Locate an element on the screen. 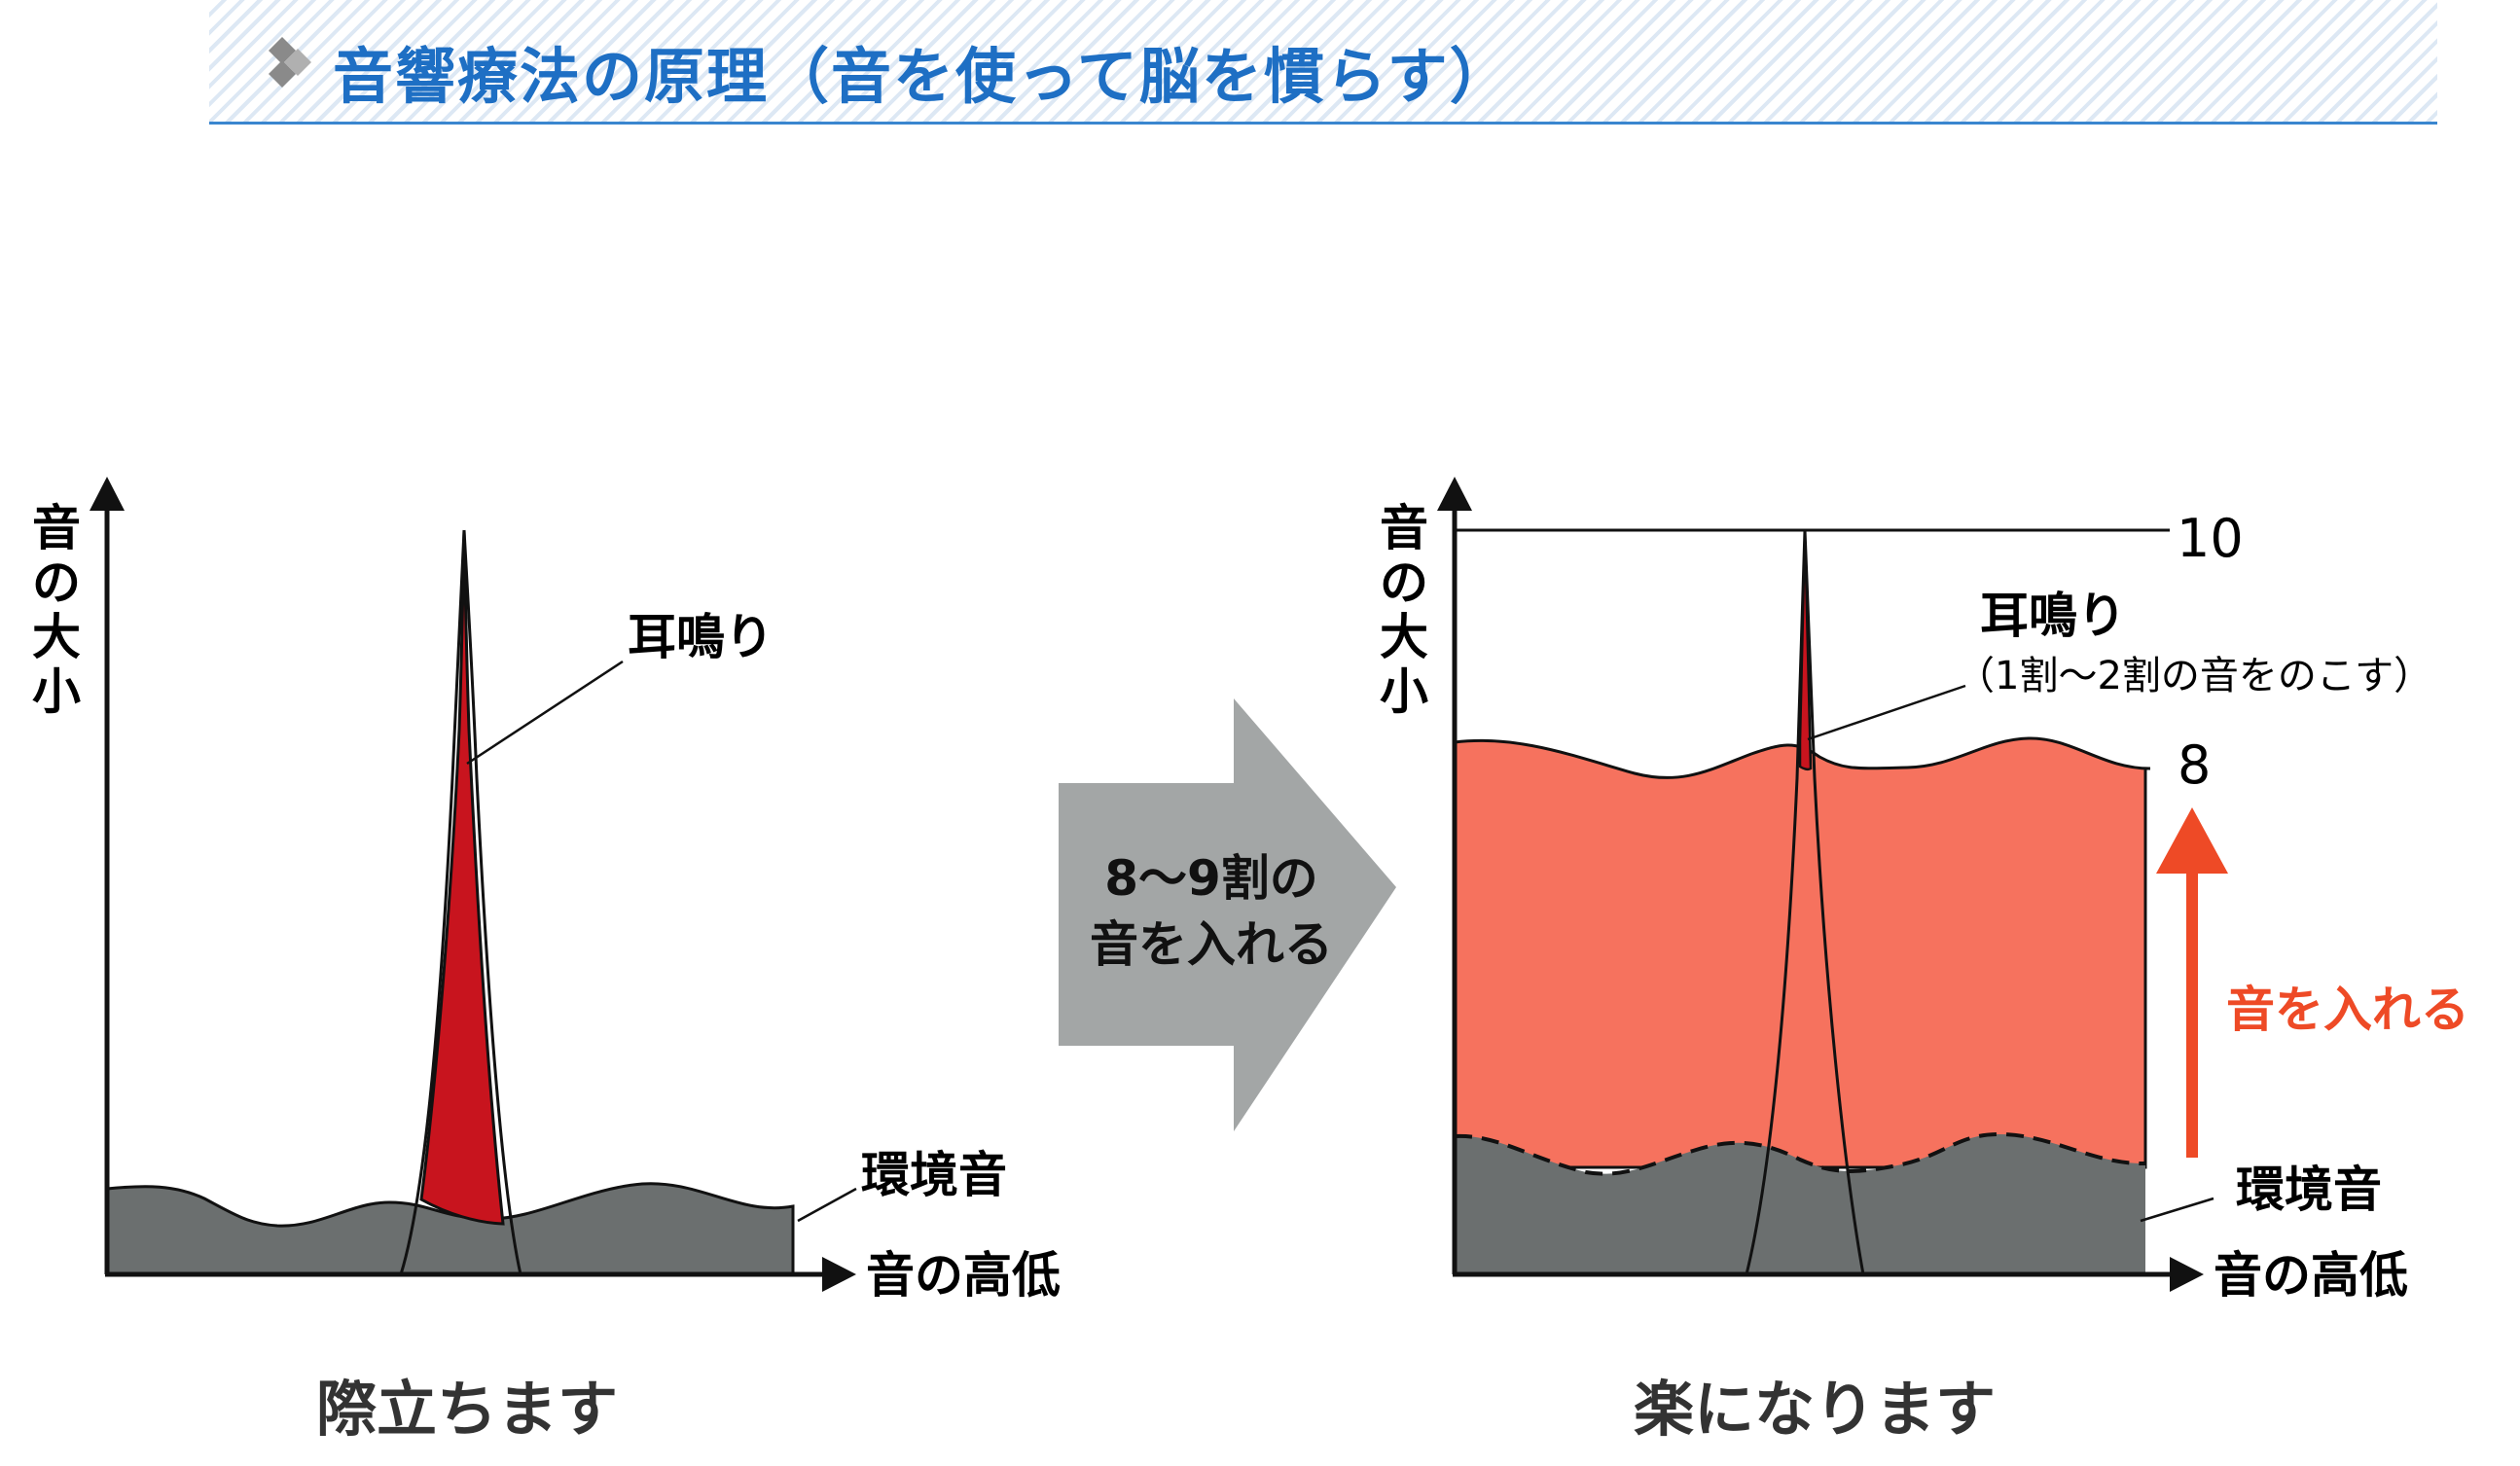 The width and height of the screenshot is (2520, 1466). right-level-added: 8 is located at coordinates (2194, 765).